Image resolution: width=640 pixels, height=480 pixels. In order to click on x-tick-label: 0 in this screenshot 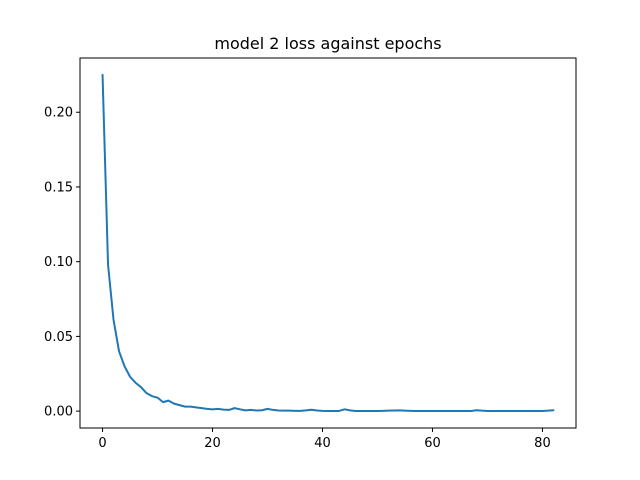, I will do `click(102, 443)`.